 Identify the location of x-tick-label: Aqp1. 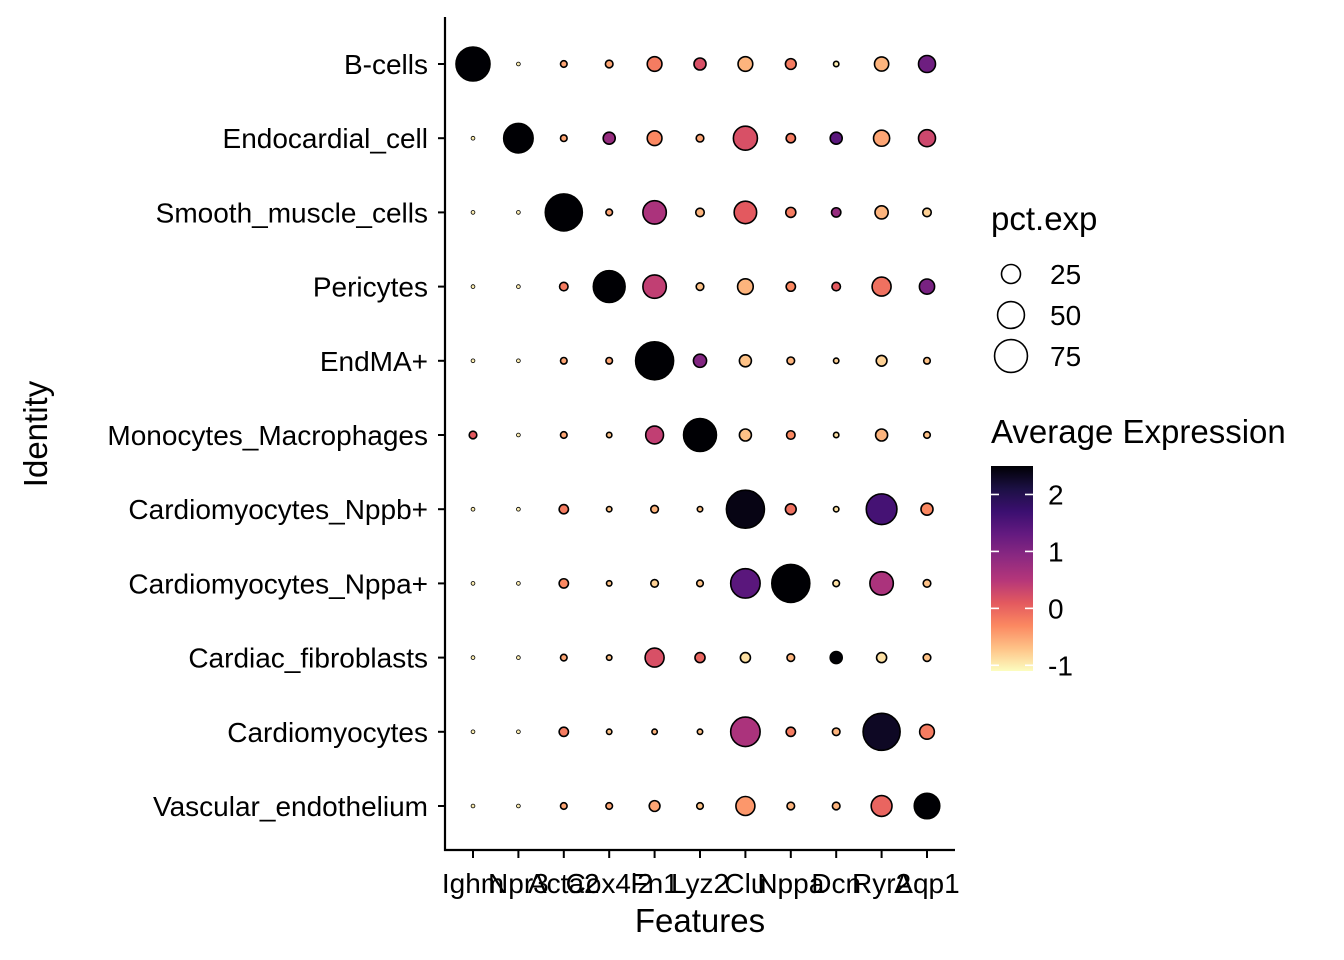
(926, 883).